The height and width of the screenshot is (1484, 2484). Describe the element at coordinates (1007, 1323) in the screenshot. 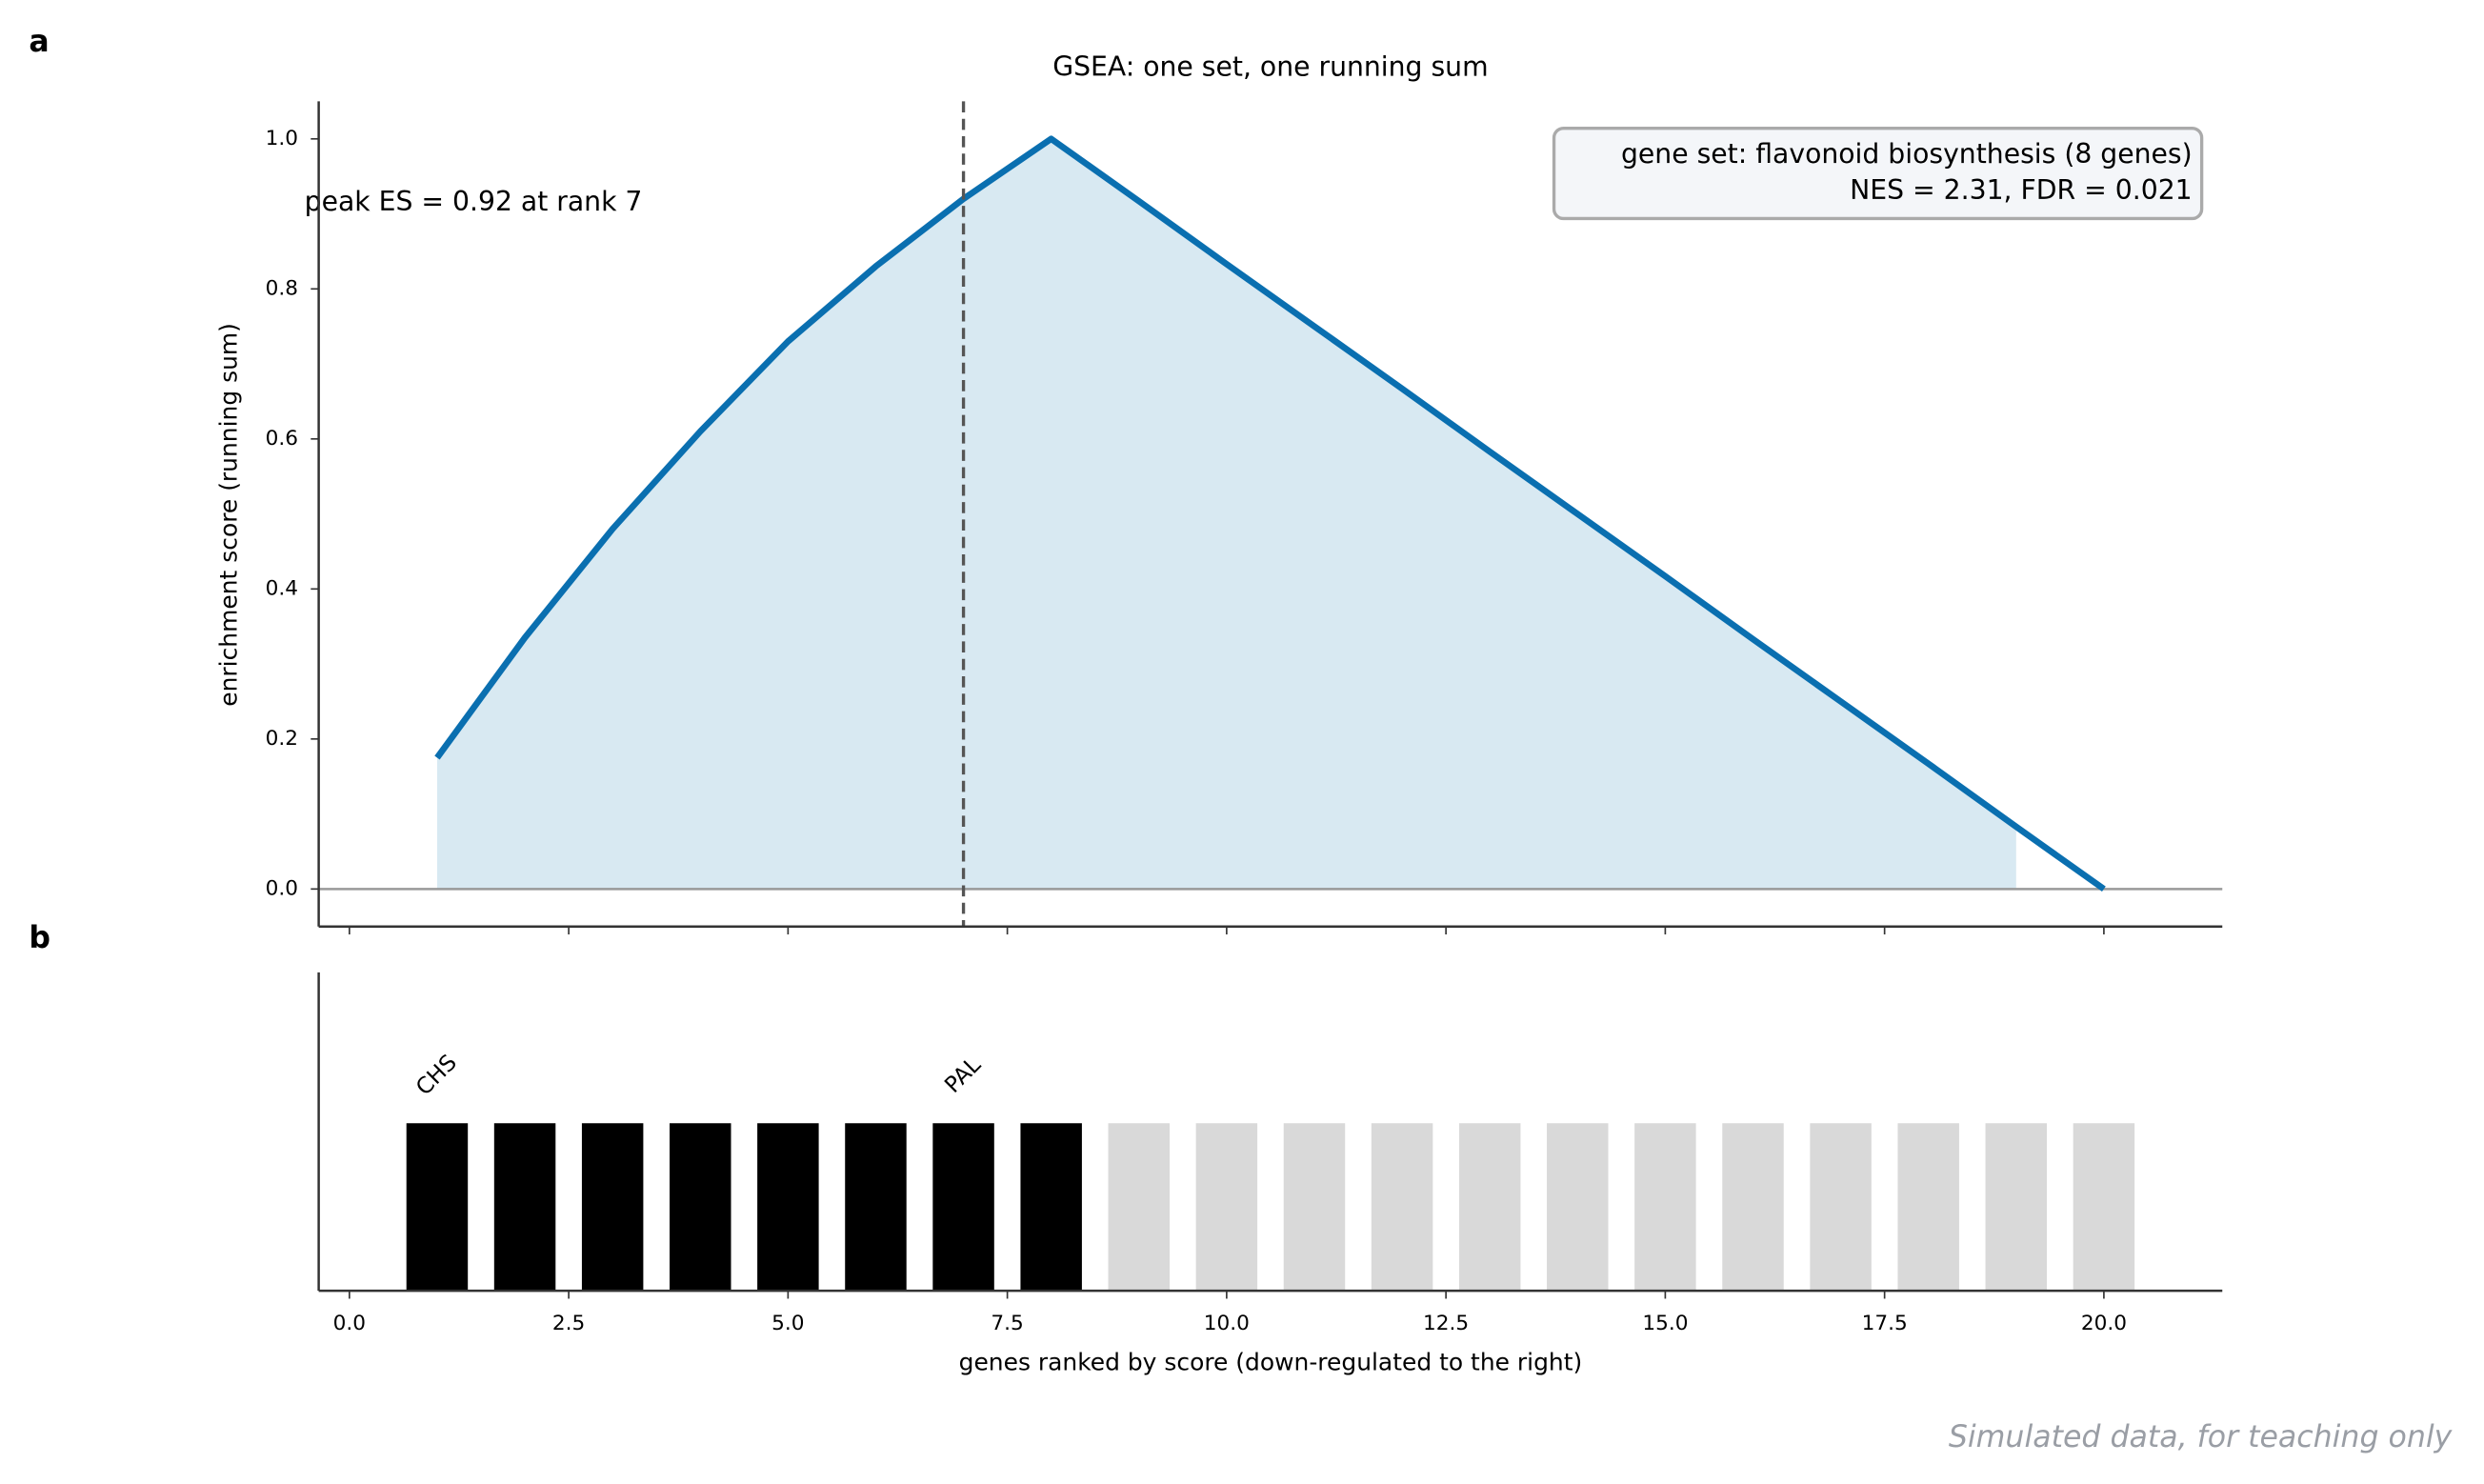

I see `x-tick-label: 7.5` at that location.